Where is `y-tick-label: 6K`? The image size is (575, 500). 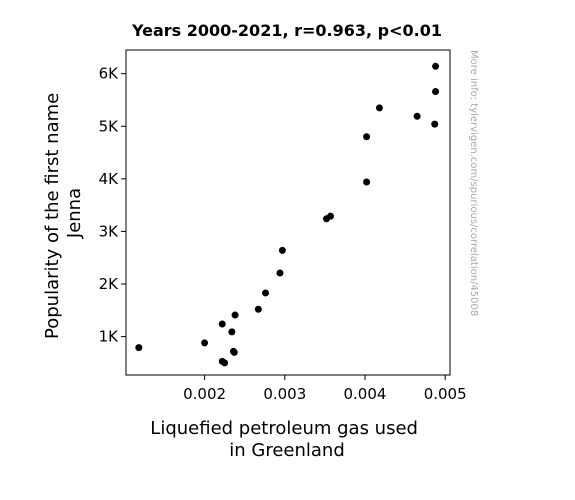 y-tick-label: 6K is located at coordinates (109, 74).